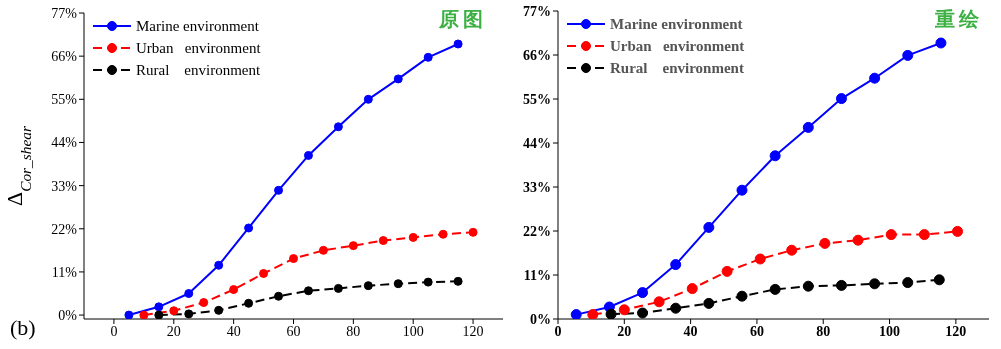 The height and width of the screenshot is (349, 1001). What do you see at coordinates (959, 19) in the screenshot?
I see `annotation: 重绘` at bounding box center [959, 19].